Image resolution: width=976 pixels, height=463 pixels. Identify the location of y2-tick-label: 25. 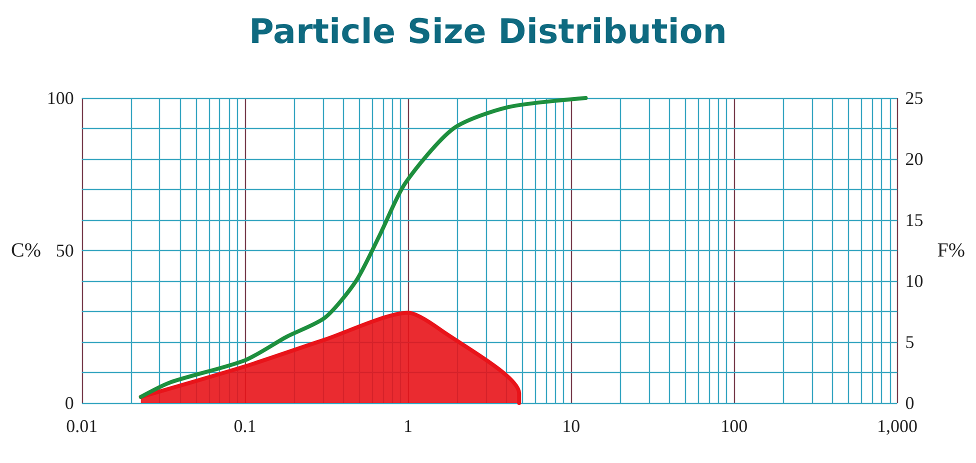
(914, 98).